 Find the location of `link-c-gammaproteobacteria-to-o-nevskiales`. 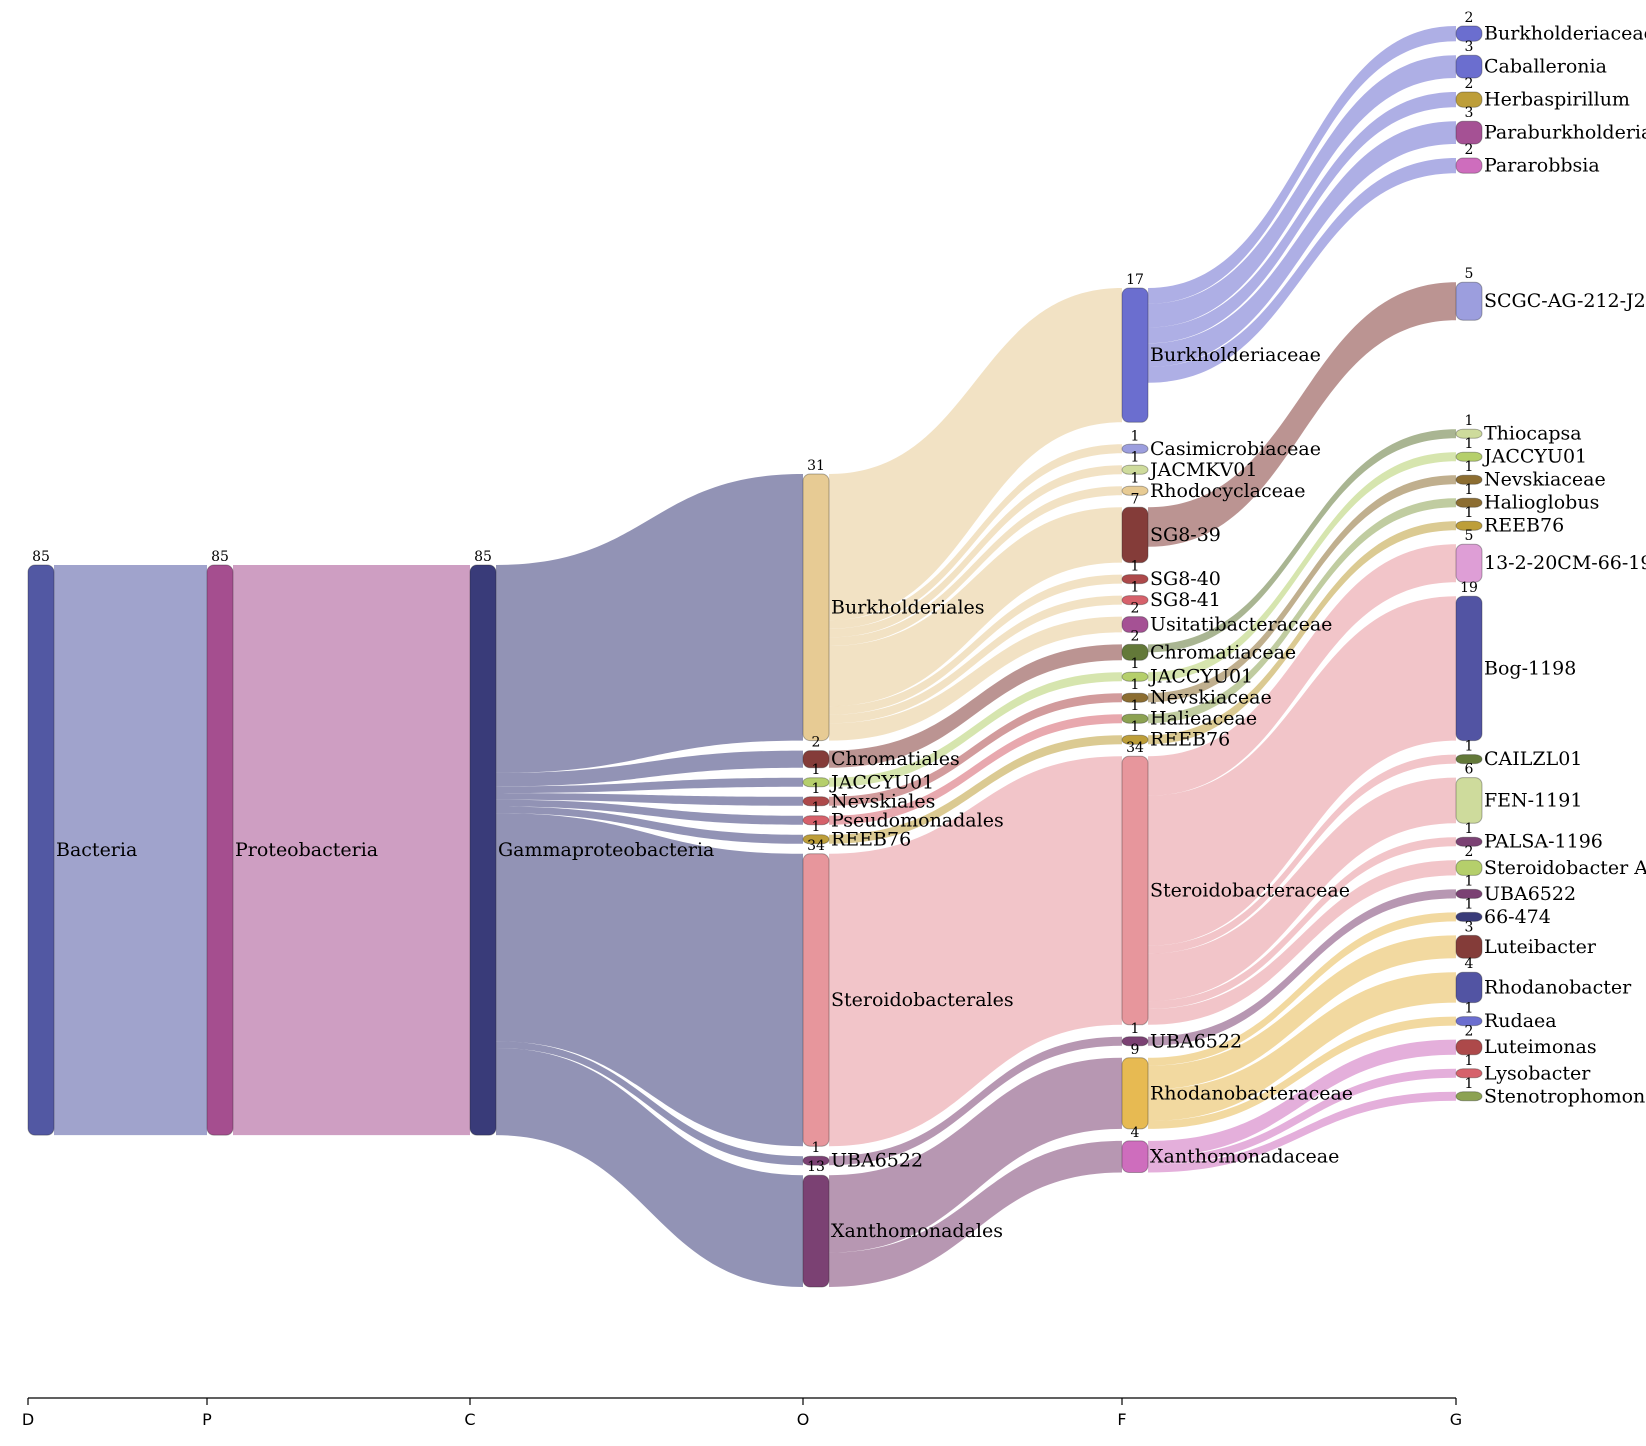

link-c-gammaproteobacteria-to-o-nevskiales is located at coordinates (649, 799).